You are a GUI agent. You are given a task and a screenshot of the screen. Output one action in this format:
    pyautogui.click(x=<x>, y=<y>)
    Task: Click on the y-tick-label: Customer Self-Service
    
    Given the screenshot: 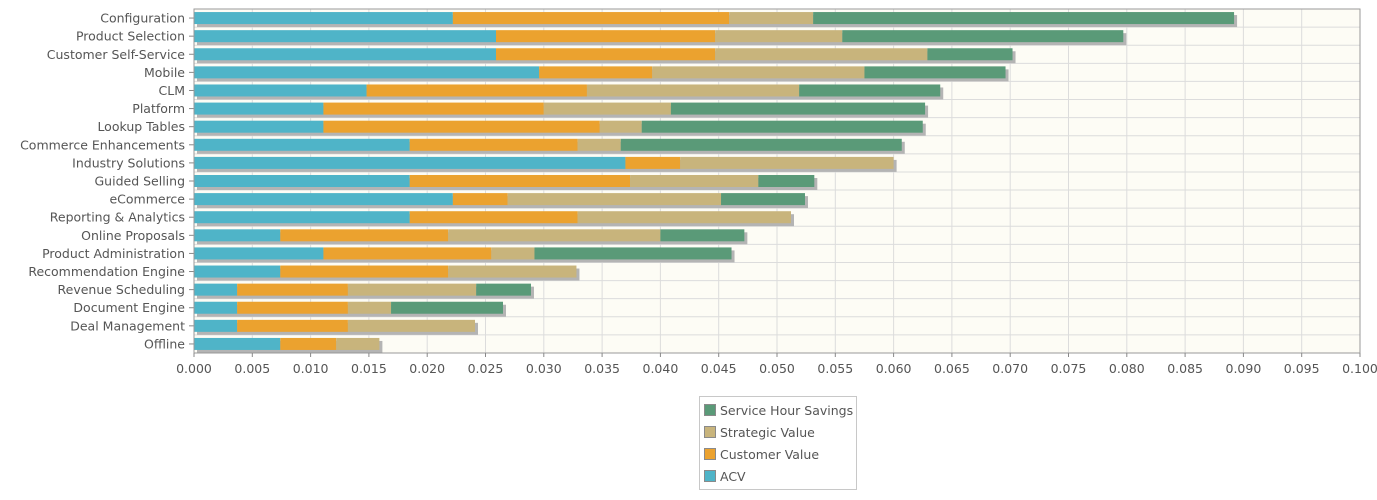 What is the action you would take?
    pyautogui.click(x=116, y=54)
    